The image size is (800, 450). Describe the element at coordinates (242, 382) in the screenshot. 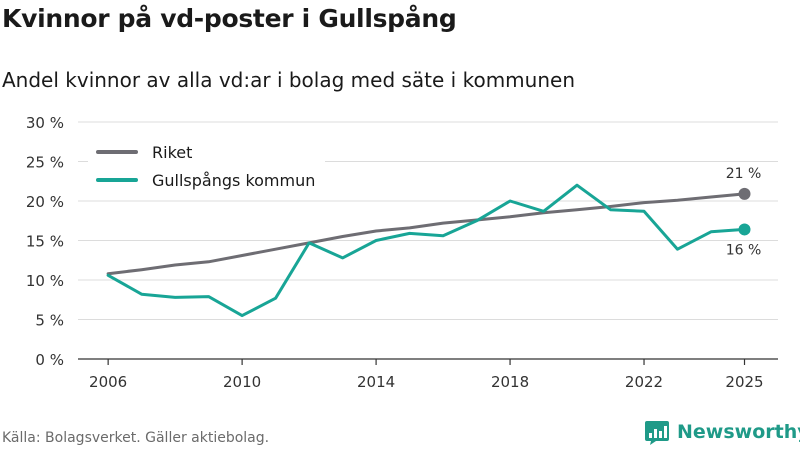

I see `x-tick-label: 2010` at that location.